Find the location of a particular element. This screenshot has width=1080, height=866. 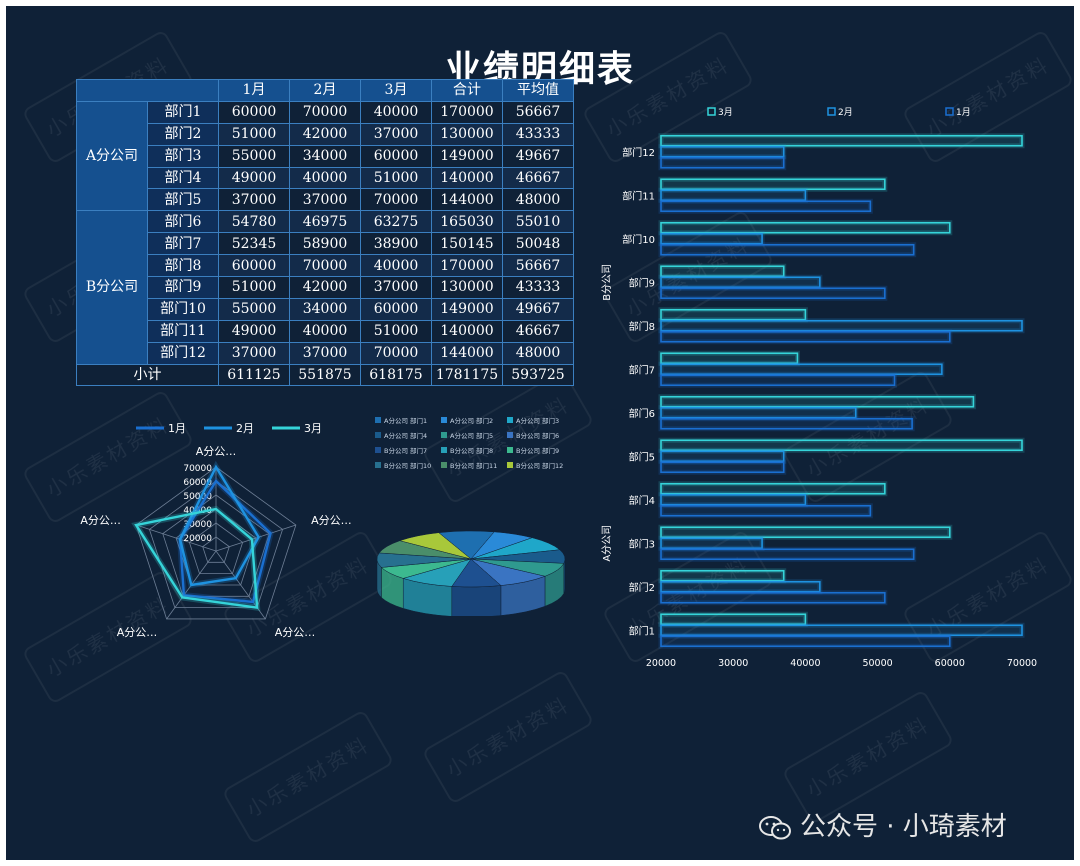

legend-label: A分公司 部门4 is located at coordinates (405, 435).